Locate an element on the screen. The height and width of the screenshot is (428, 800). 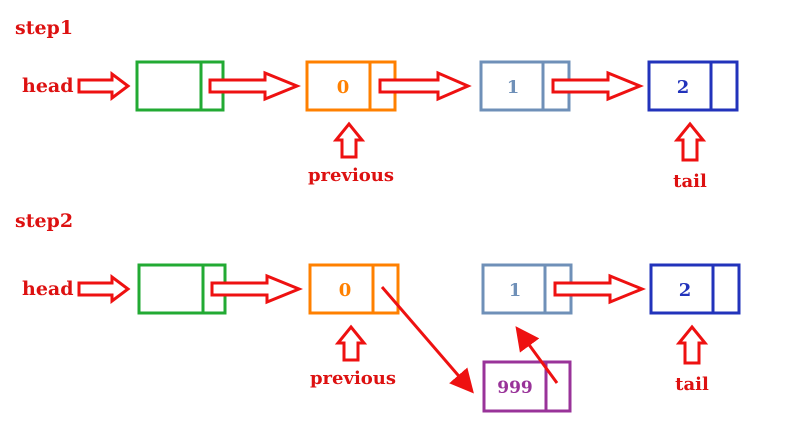
step2-node-1: 1 is located at coordinates (527, 289).